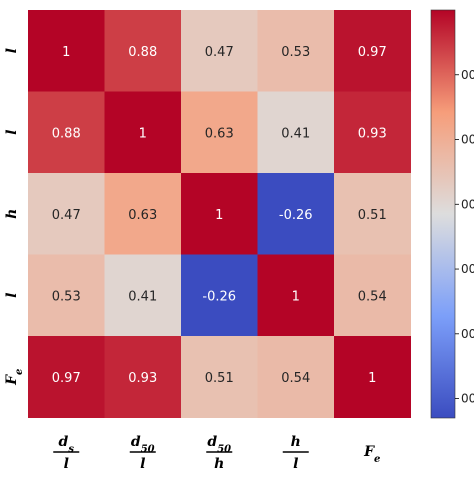 The height and width of the screenshot is (478, 474). I want to click on heatmap-cell-r0-c2, so click(219, 51).